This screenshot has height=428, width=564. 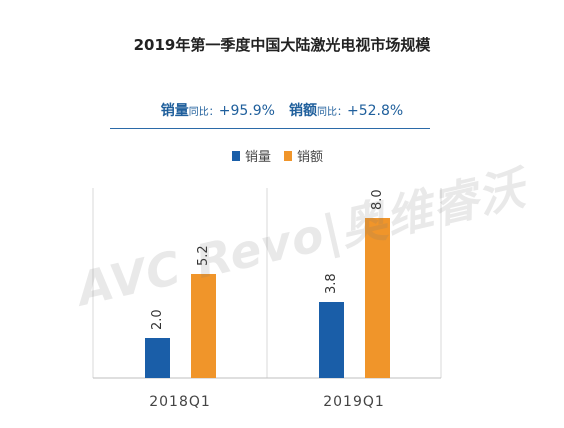 What do you see at coordinates (174, 111) in the screenshot?
I see `volume-label: 销量` at bounding box center [174, 111].